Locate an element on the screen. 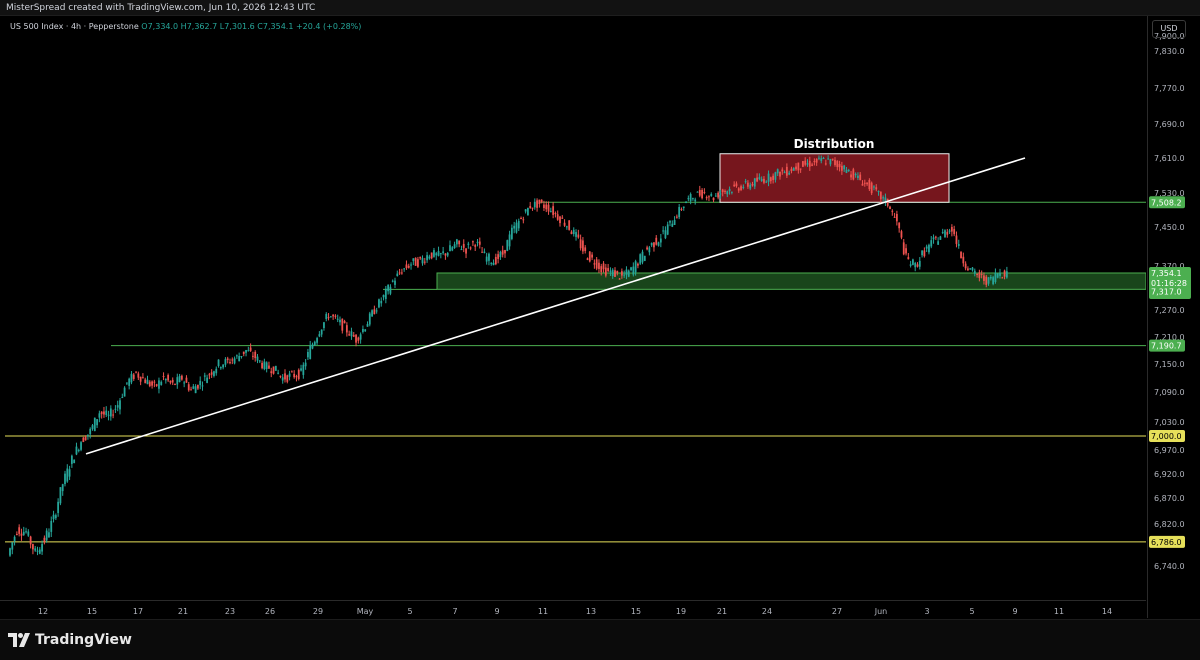  time-tick-label: 19 is located at coordinates (681, 611).